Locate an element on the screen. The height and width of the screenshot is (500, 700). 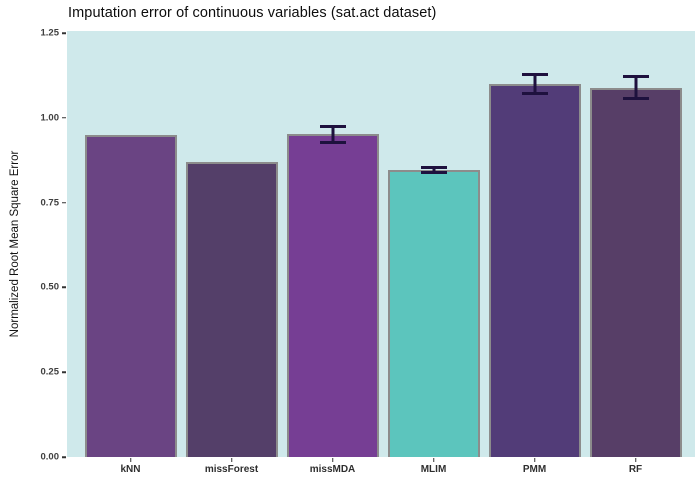
bar-PMM is located at coordinates (534, 270).